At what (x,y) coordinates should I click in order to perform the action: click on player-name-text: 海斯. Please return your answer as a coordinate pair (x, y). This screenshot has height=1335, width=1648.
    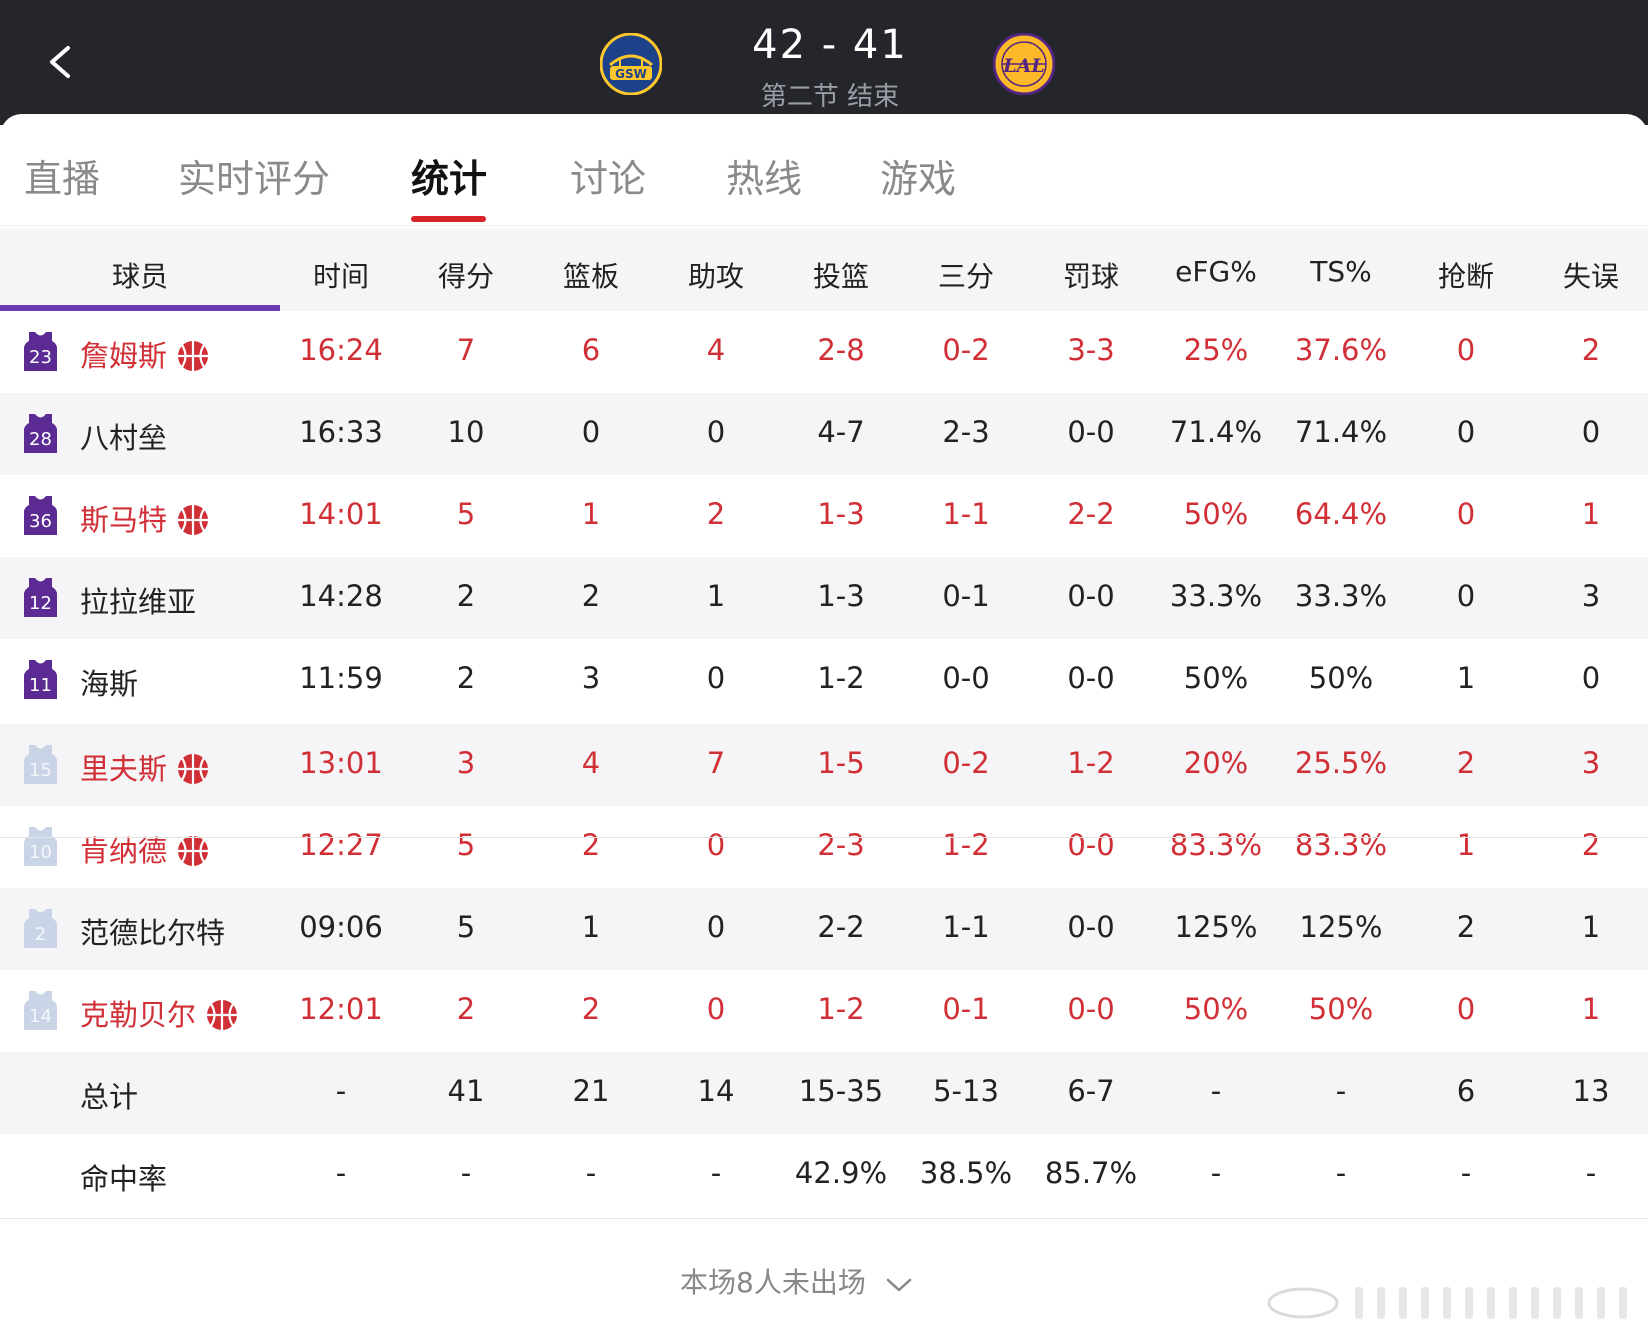
    Looking at the image, I should click on (109, 684).